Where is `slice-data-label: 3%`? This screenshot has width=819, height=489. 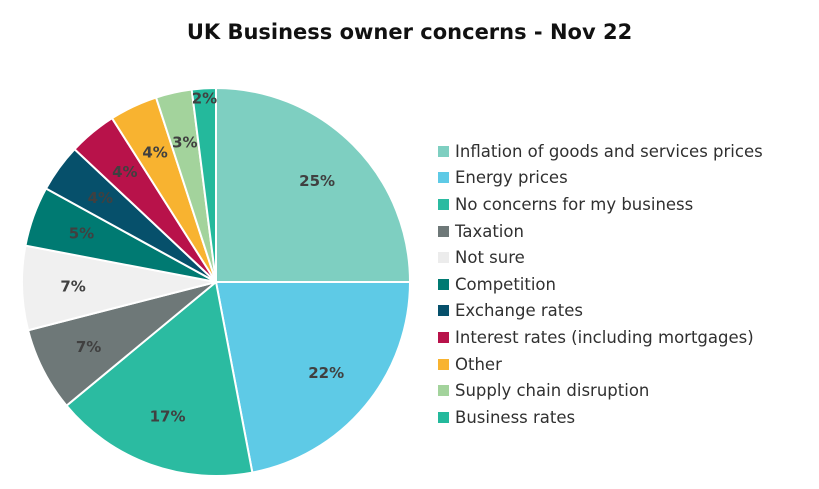 slice-data-label: 3% is located at coordinates (184, 142).